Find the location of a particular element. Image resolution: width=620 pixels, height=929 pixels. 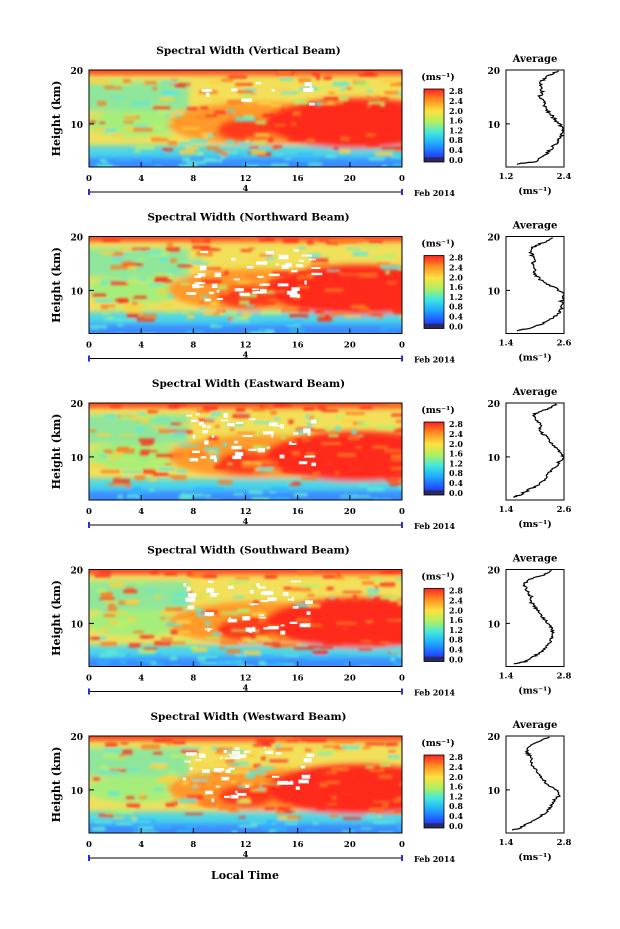

date-label: Feb 2014 is located at coordinates (434, 693).